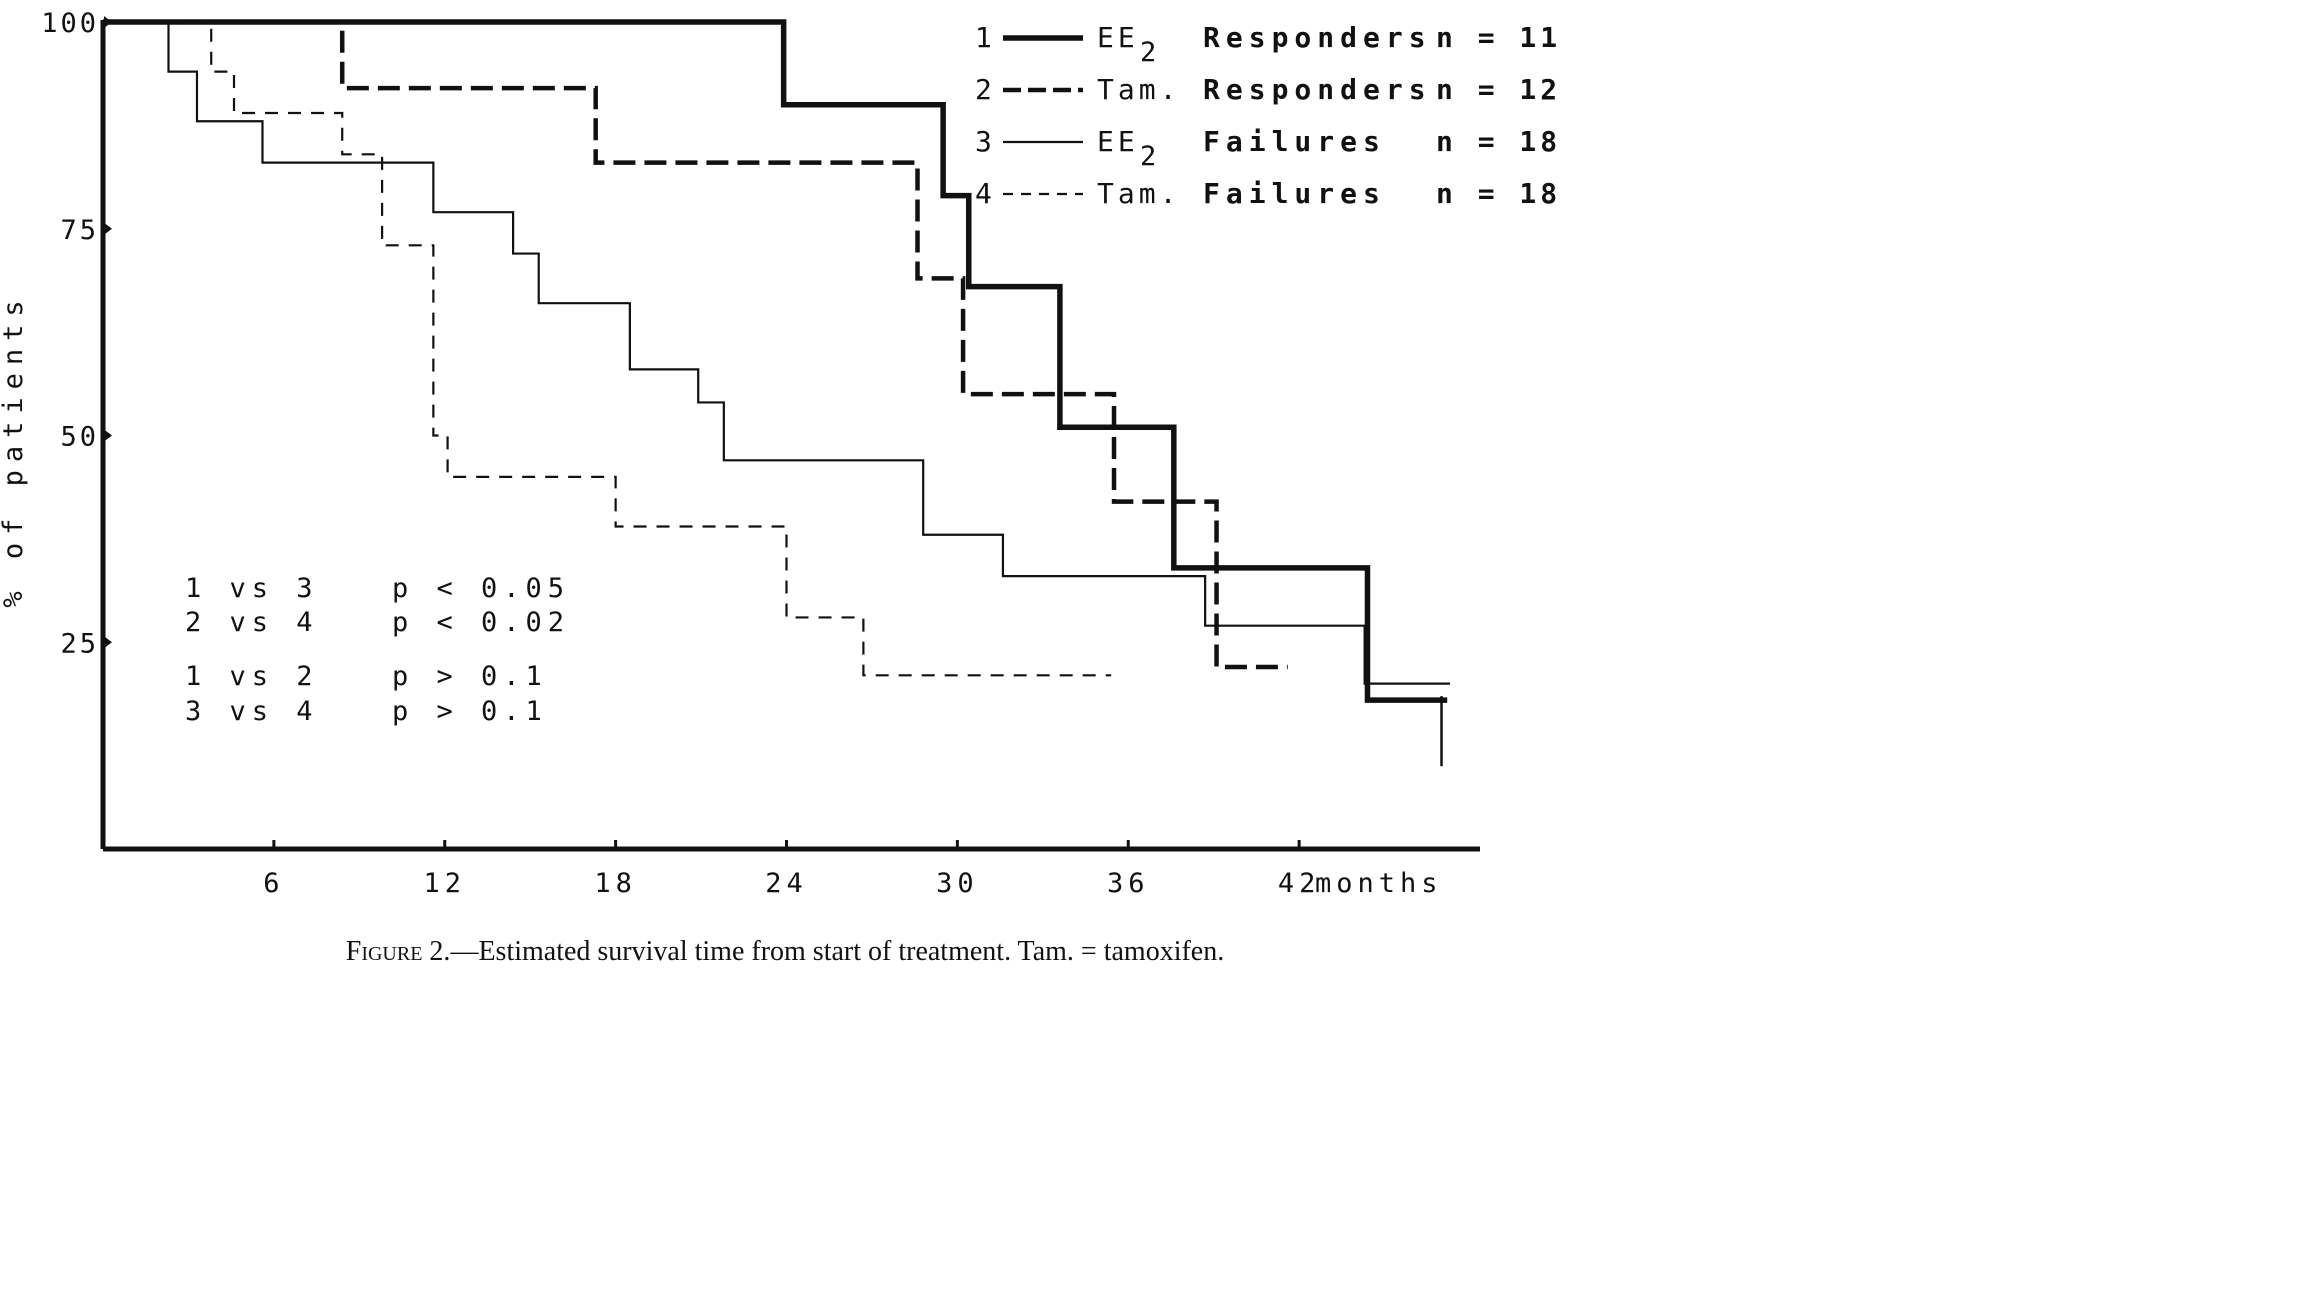  Describe the element at coordinates (252, 676) in the screenshot. I see `annotation-pair: 1 vs 2` at that location.